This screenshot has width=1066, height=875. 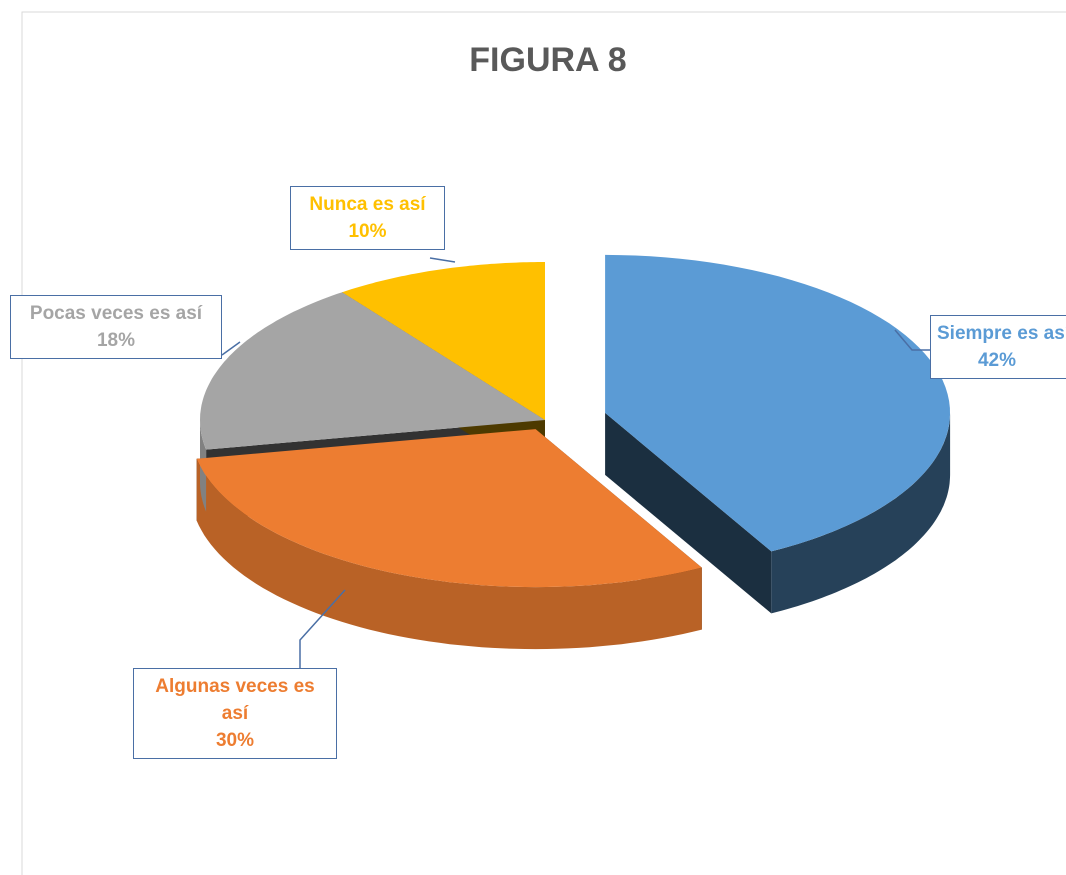 I want to click on label-value: 30%, so click(x=235, y=740).